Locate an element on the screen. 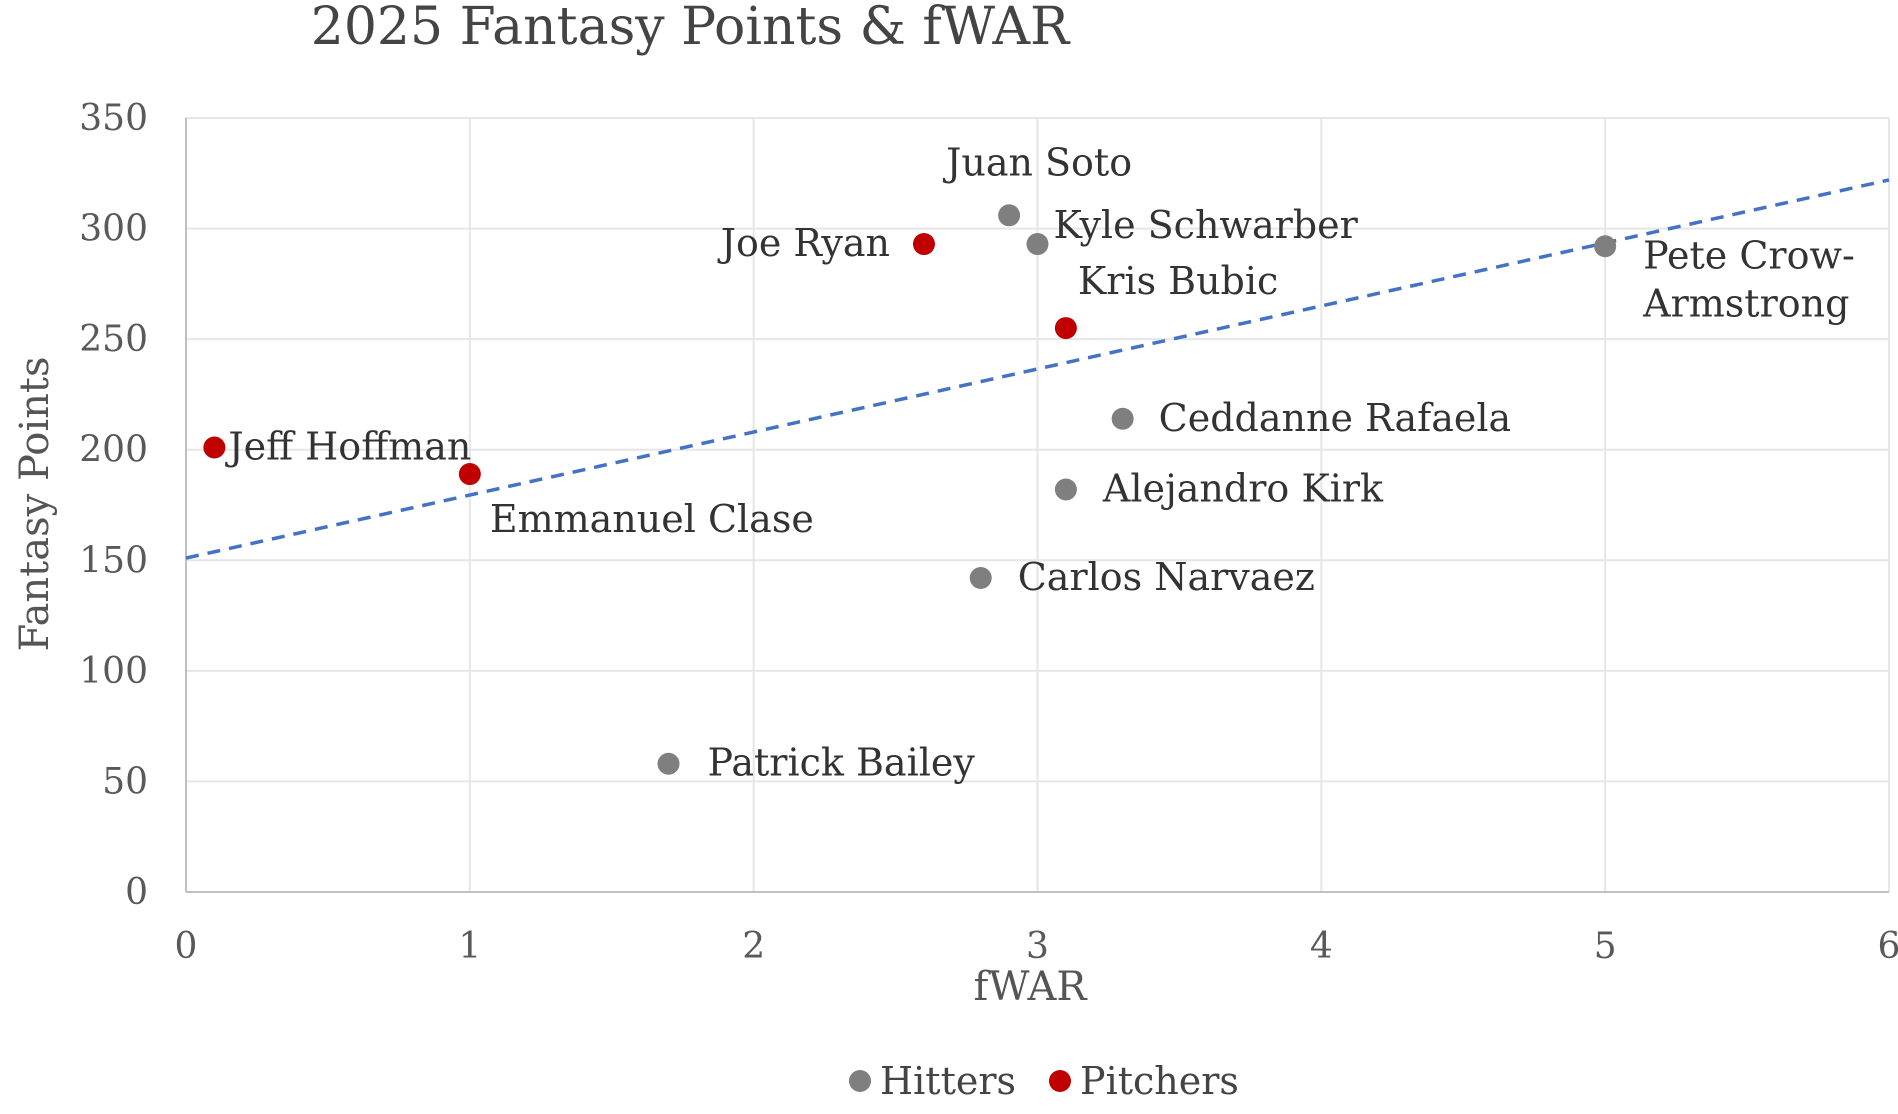  data-label: Joe Ryan is located at coordinates (803, 243).